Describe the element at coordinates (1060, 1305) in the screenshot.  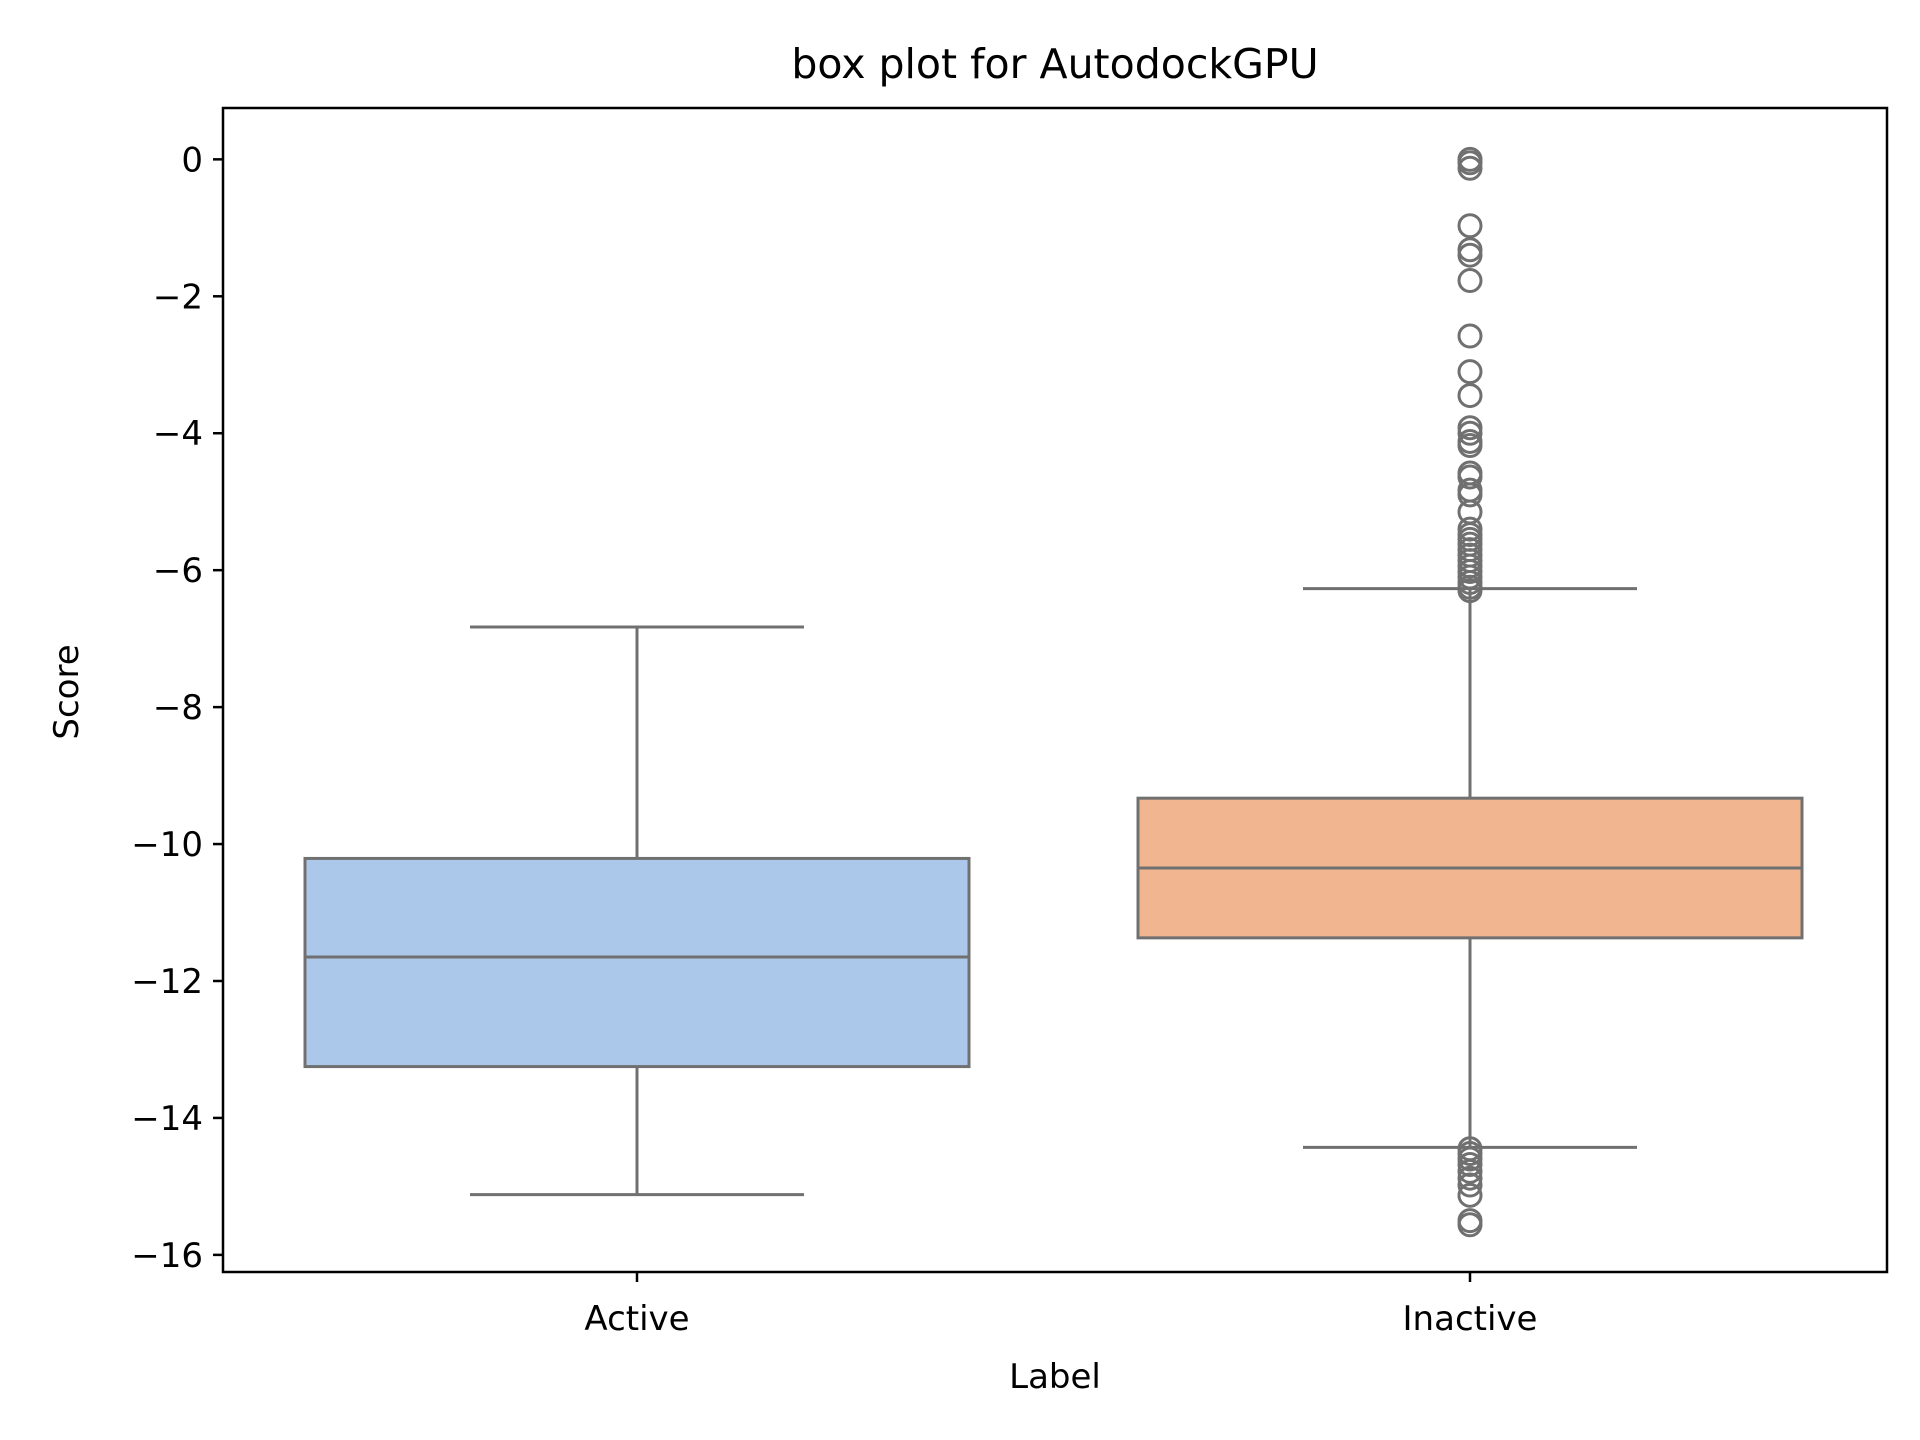
I see `x-axis: Active Inactive` at that location.